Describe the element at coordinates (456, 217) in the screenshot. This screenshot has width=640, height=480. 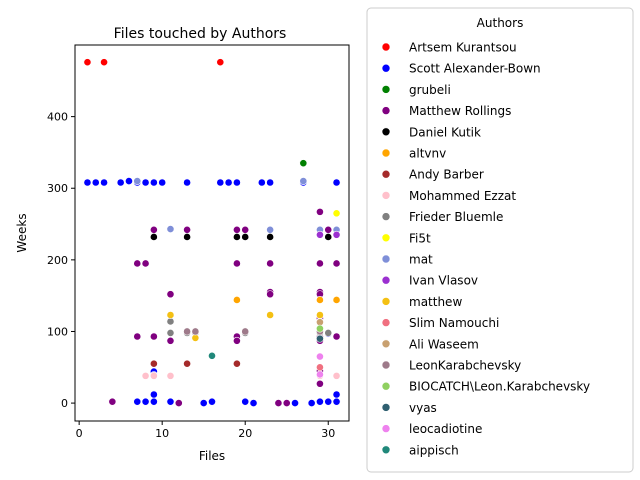
I see `legend-label: Frieder Bluemle` at that location.